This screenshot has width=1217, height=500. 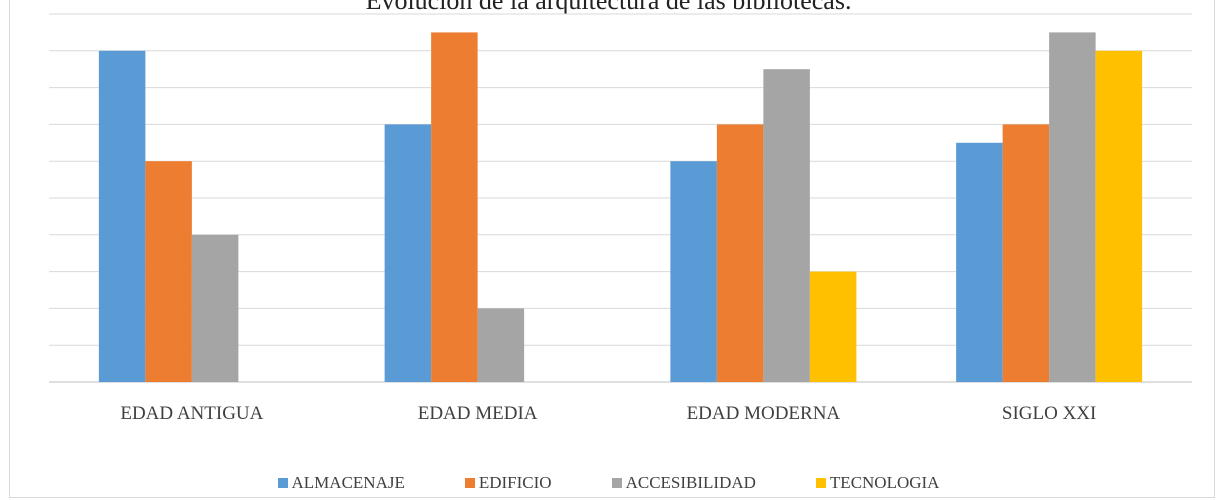 I want to click on legend-item: TECNOLOGIA, so click(x=877, y=483).